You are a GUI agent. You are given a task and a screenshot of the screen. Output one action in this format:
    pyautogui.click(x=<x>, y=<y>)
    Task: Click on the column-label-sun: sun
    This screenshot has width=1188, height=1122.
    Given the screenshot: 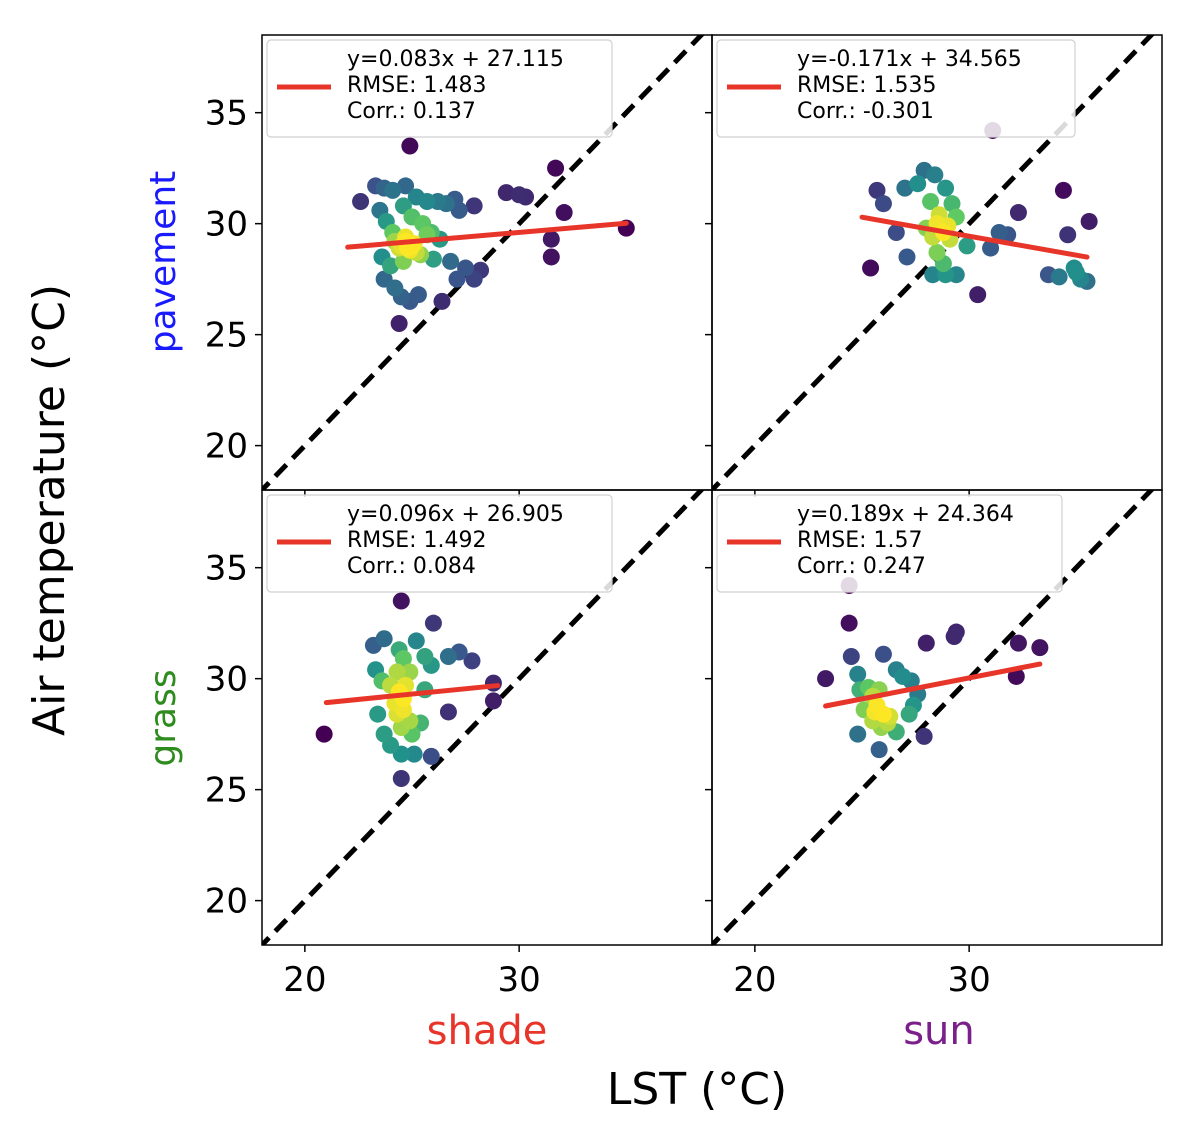 What is the action you would take?
    pyautogui.click(x=939, y=1031)
    